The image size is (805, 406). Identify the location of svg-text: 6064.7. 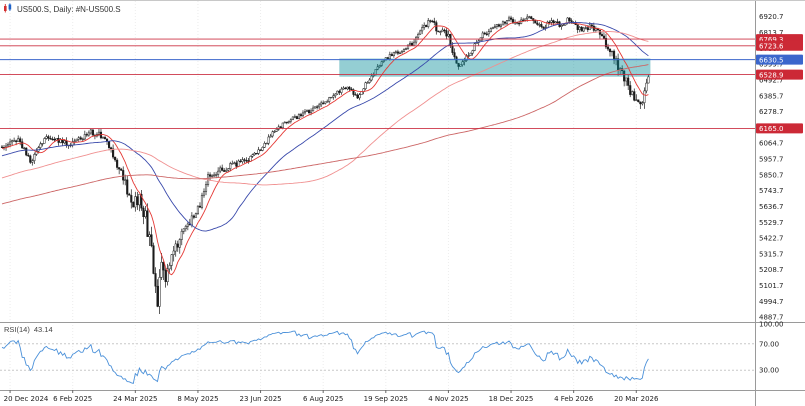
(771, 144).